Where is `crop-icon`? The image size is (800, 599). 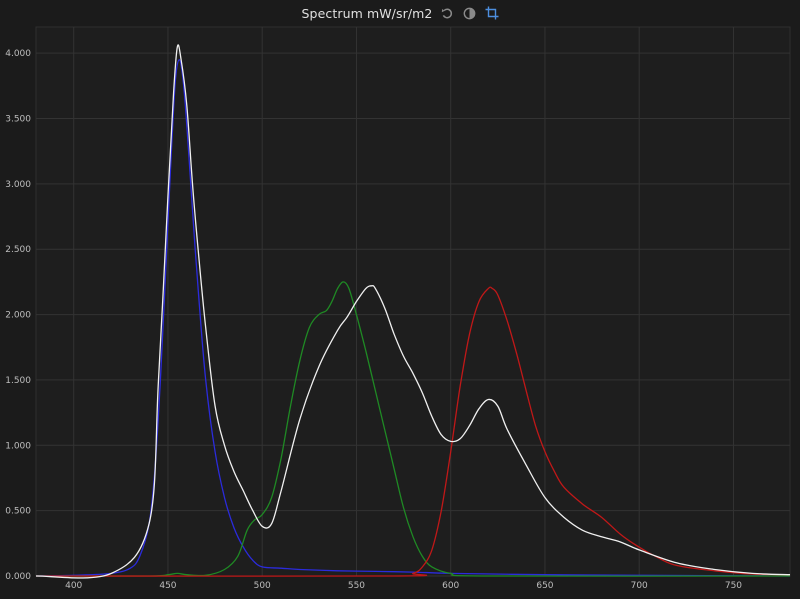 crop-icon is located at coordinates (492, 13).